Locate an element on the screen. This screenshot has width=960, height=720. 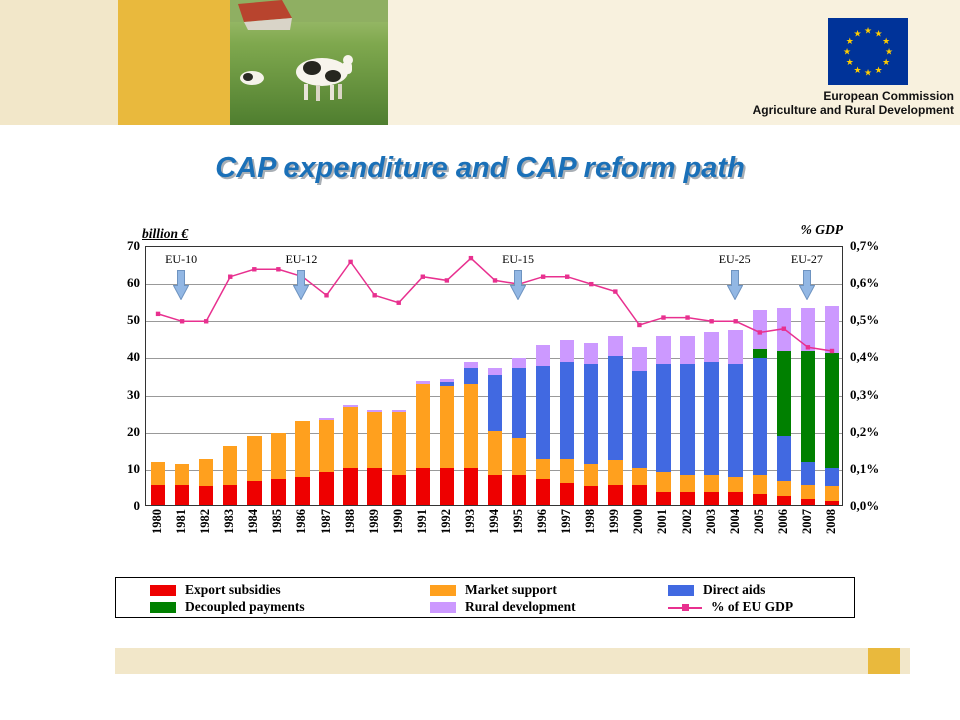
x-axis-year-label: 1999 is located at coordinates (614, 521).